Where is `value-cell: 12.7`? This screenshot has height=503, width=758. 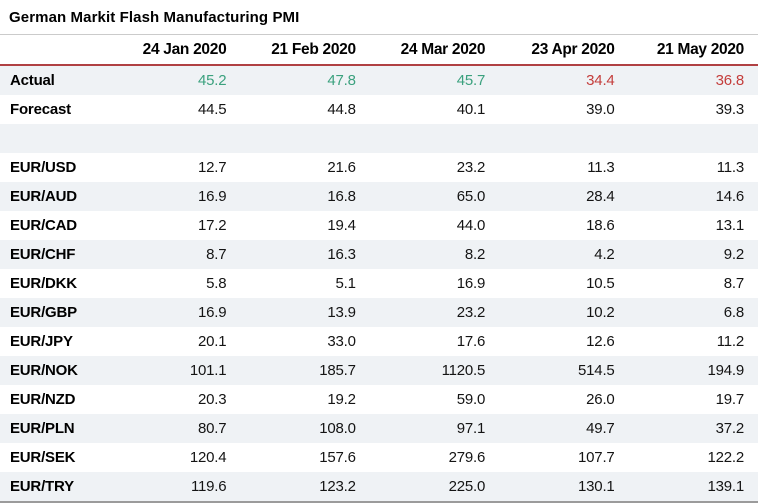 value-cell: 12.7 is located at coordinates (212, 167).